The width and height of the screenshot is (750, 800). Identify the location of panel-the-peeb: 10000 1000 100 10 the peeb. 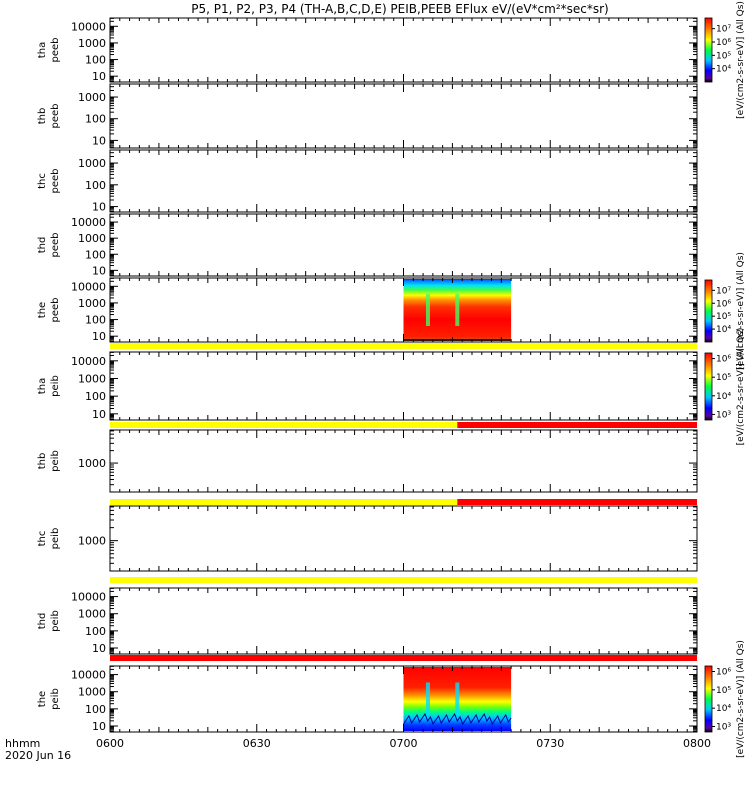
(367, 310).